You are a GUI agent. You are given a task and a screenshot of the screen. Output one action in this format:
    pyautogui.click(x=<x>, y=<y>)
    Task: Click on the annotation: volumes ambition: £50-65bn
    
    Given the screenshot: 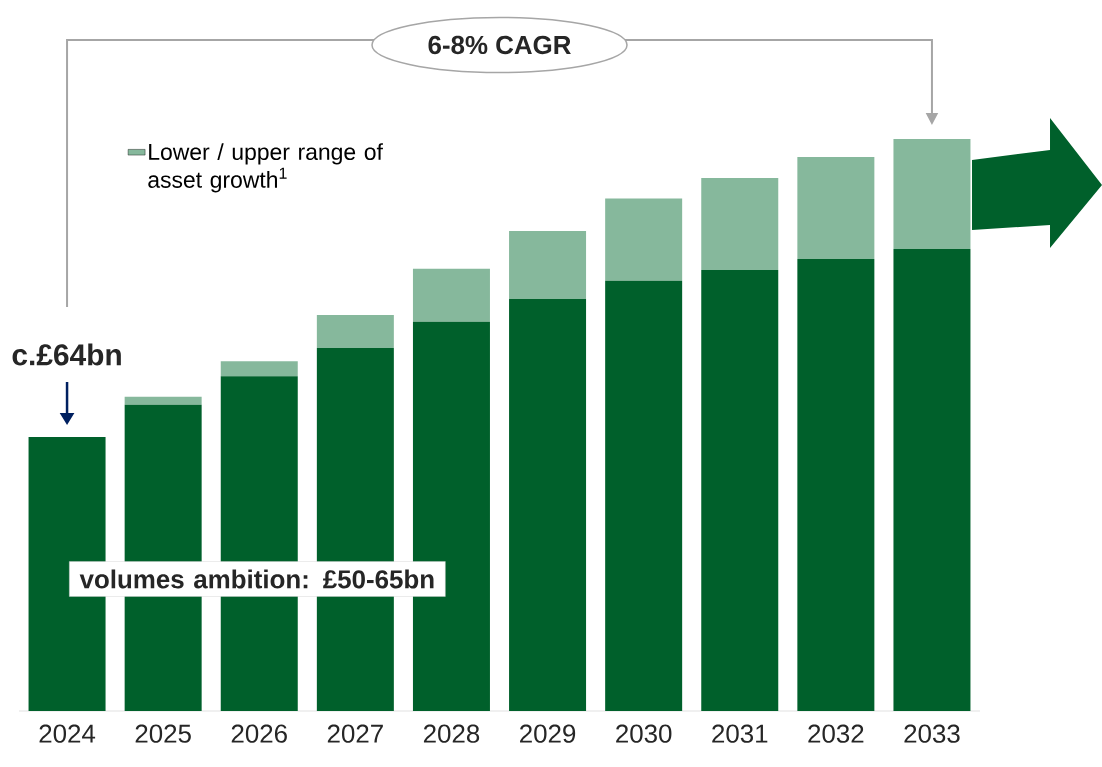 What is the action you would take?
    pyautogui.click(x=256, y=579)
    